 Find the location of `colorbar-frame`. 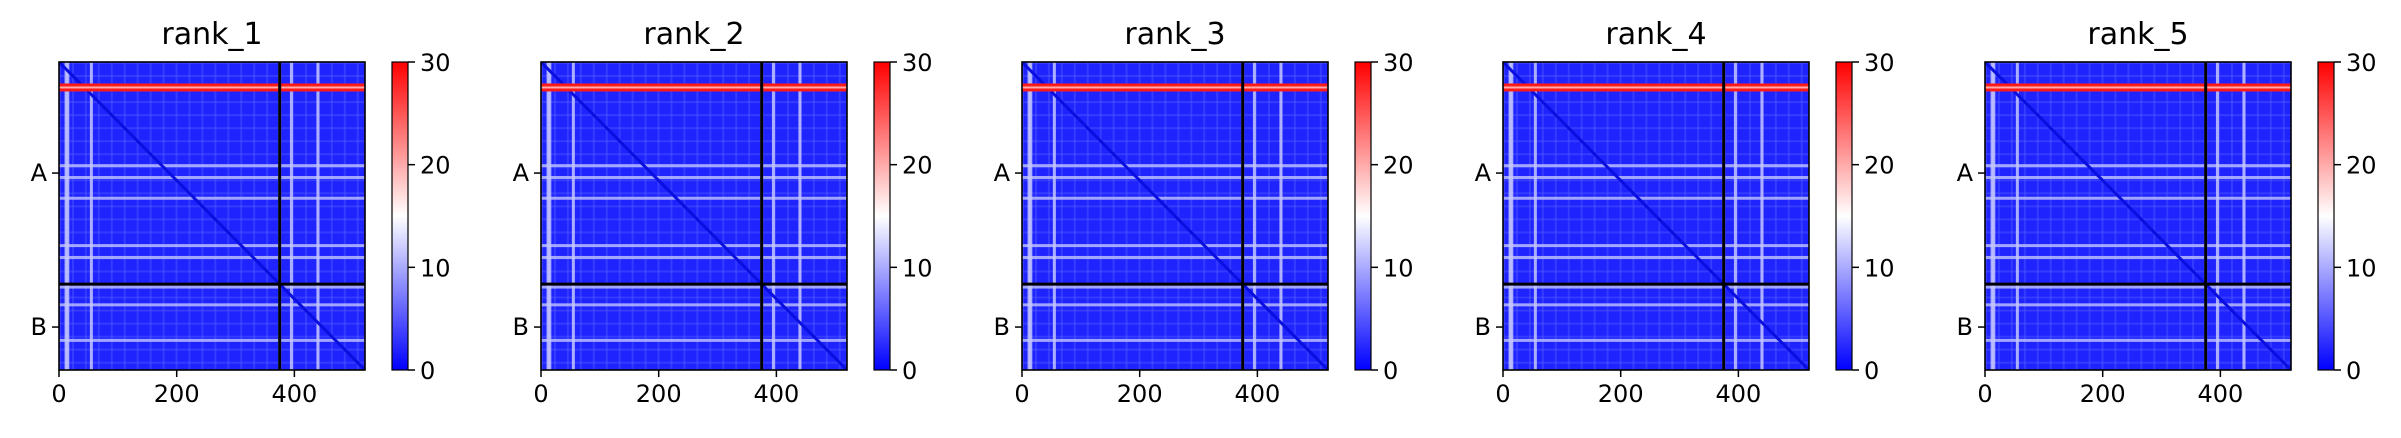

colorbar-frame is located at coordinates (1844, 216).